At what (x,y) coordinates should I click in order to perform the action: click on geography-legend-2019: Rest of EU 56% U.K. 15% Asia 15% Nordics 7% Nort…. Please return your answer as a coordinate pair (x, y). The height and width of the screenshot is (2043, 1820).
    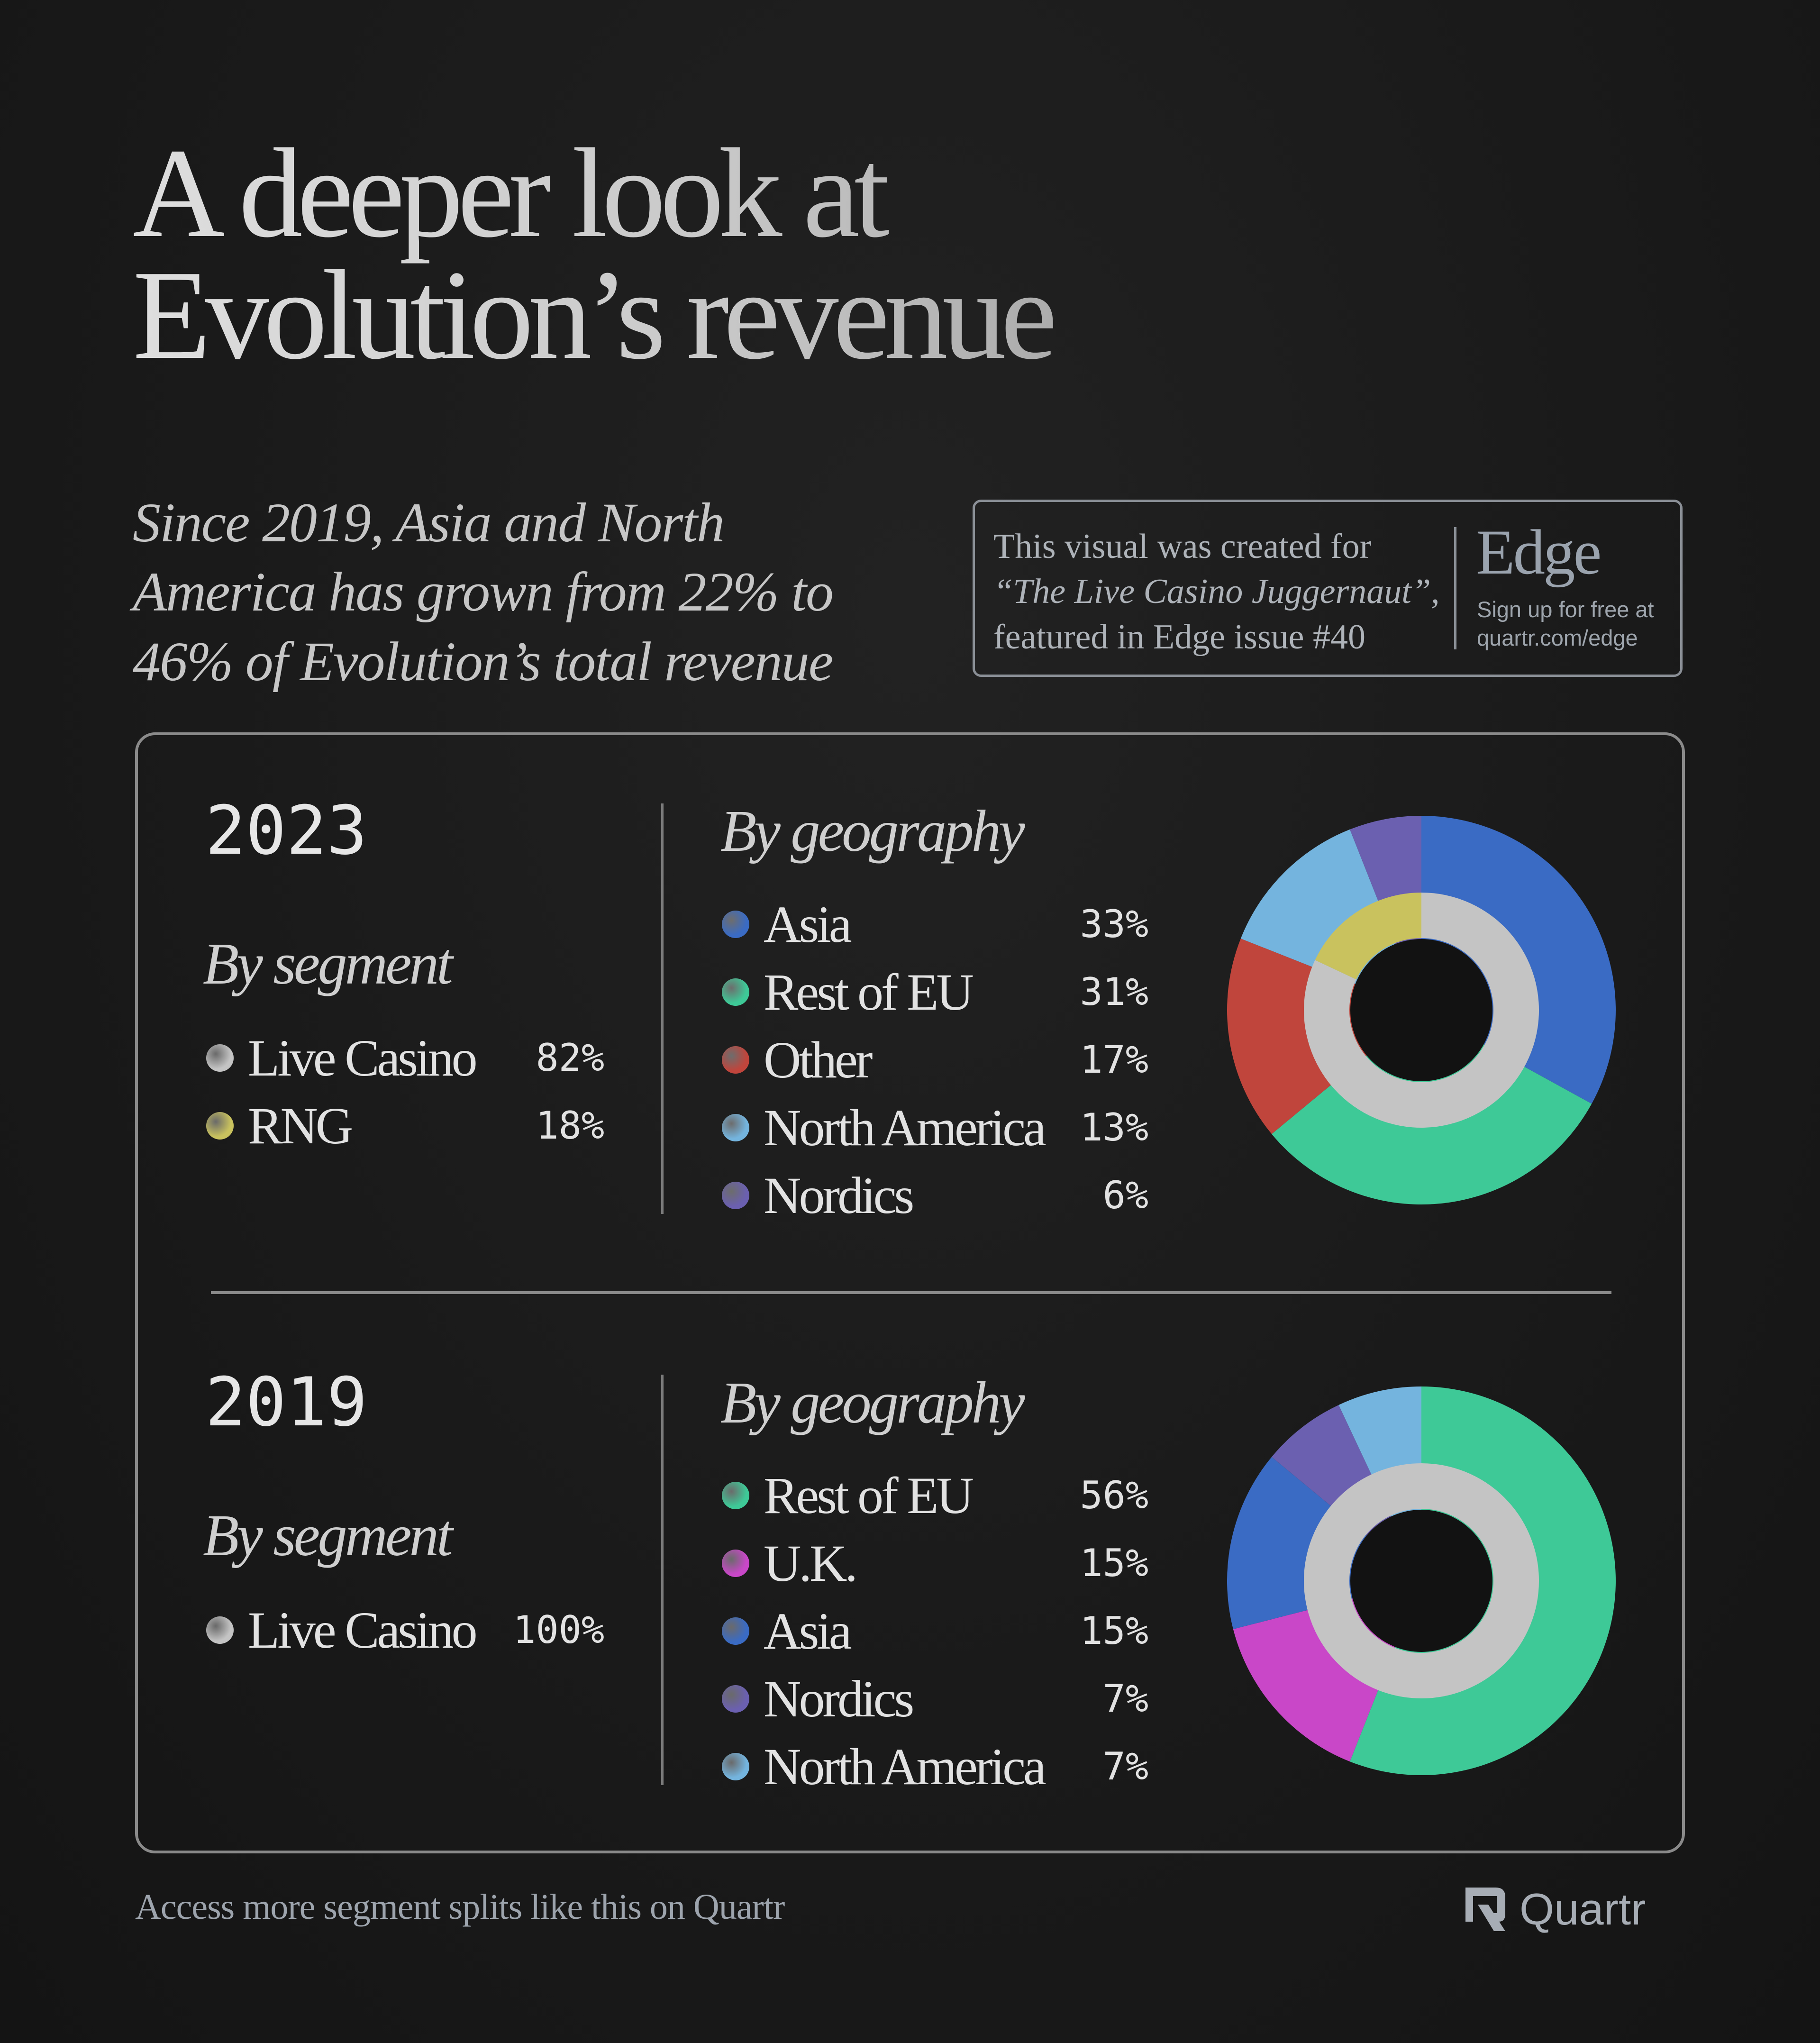
    Looking at the image, I should click on (935, 1630).